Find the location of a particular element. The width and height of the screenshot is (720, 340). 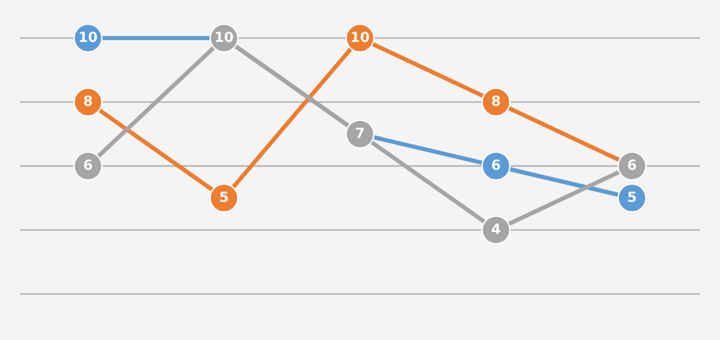

data-label: 7 is located at coordinates (360, 133).